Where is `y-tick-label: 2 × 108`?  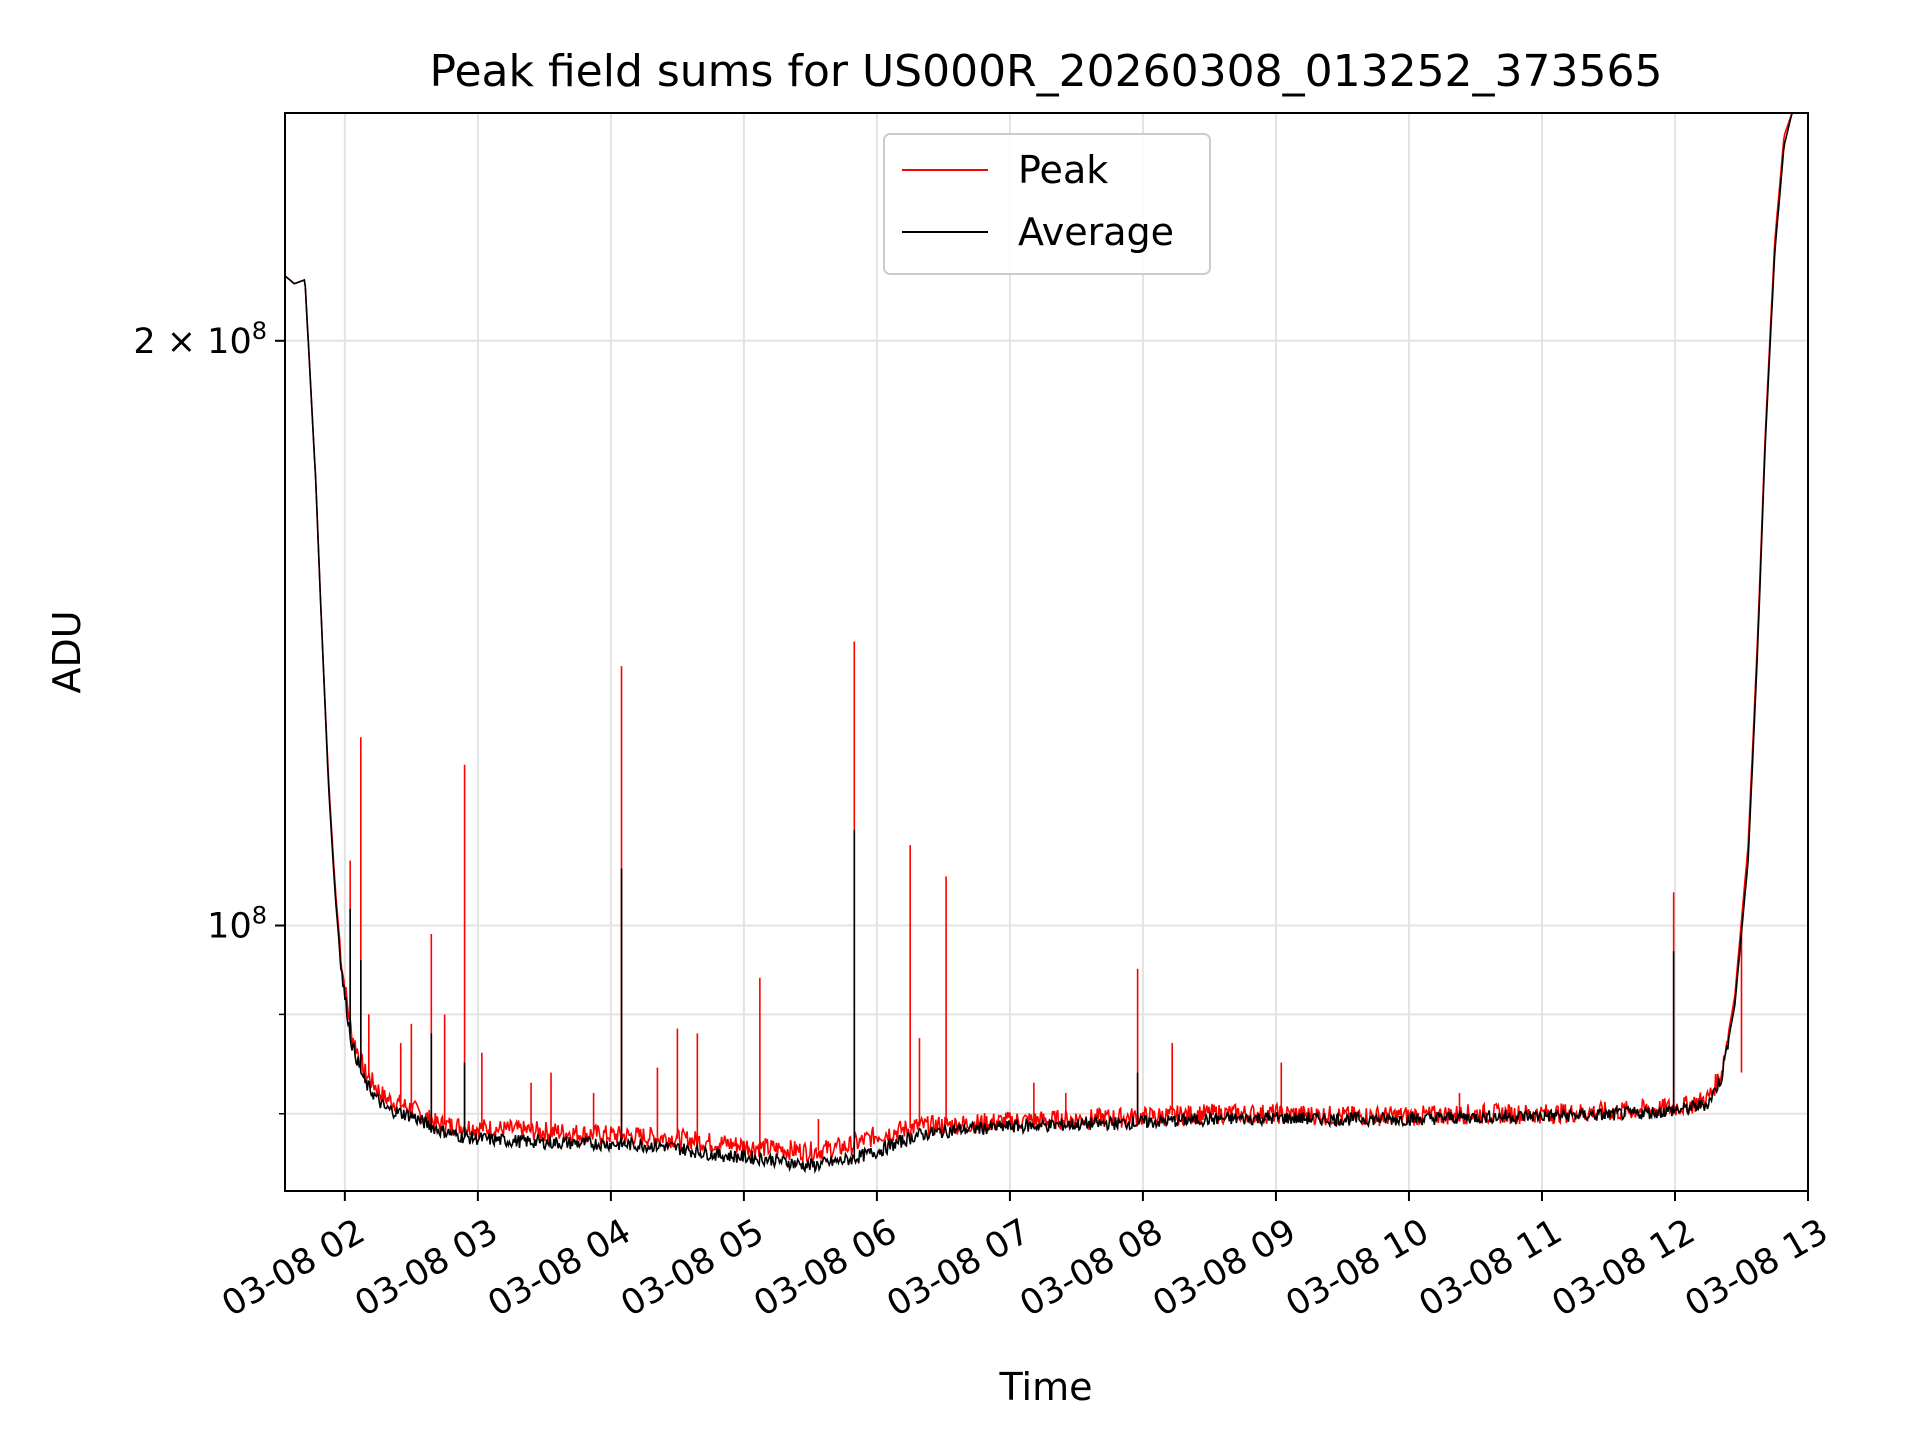
y-tick-label: 2 × 108 is located at coordinates (200, 339).